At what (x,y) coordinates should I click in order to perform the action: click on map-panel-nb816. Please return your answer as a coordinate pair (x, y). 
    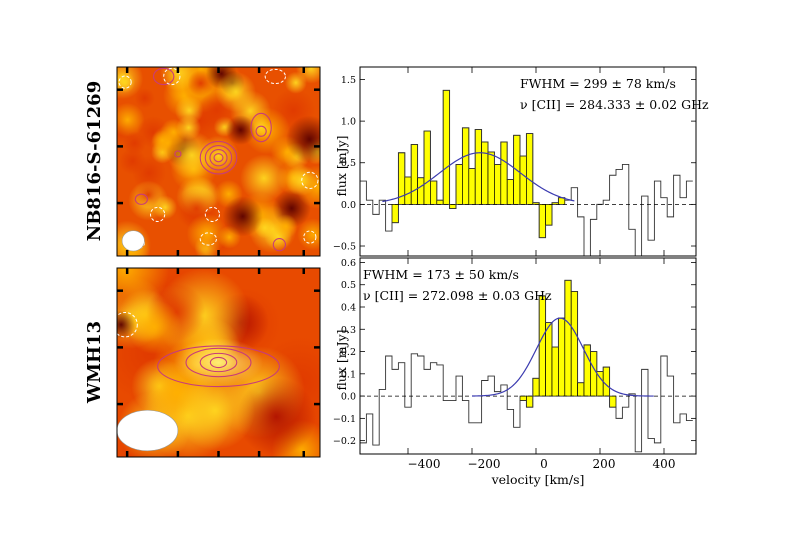
    Looking at the image, I should click on (218, 161).